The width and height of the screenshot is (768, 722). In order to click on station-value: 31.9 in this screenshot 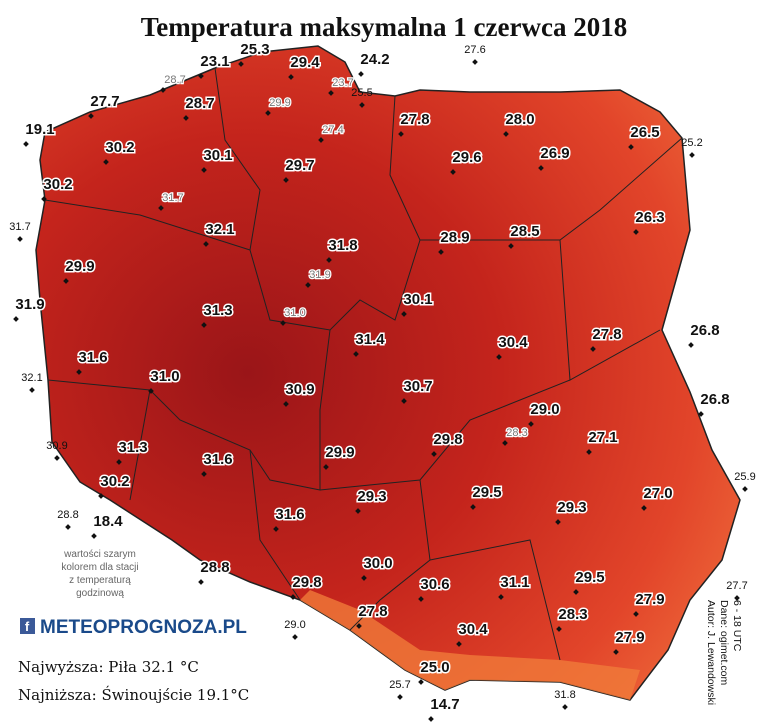, I will do `click(29, 304)`.